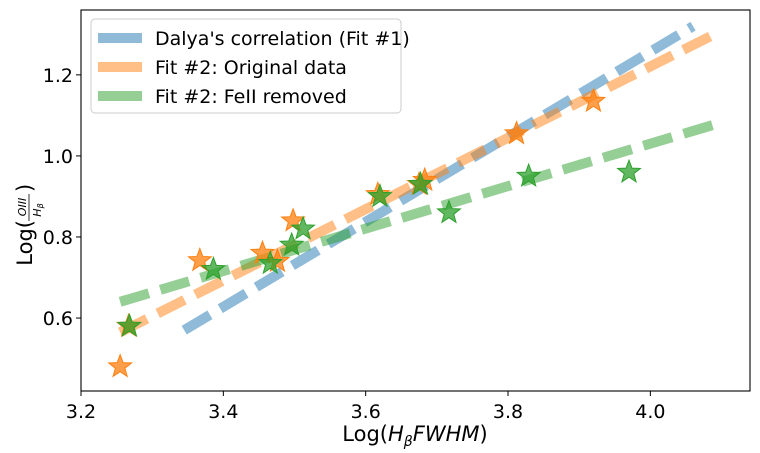 This screenshot has height=453, width=760. What do you see at coordinates (22, 207) in the screenshot?
I see `y-label-numerator: OIII` at bounding box center [22, 207].